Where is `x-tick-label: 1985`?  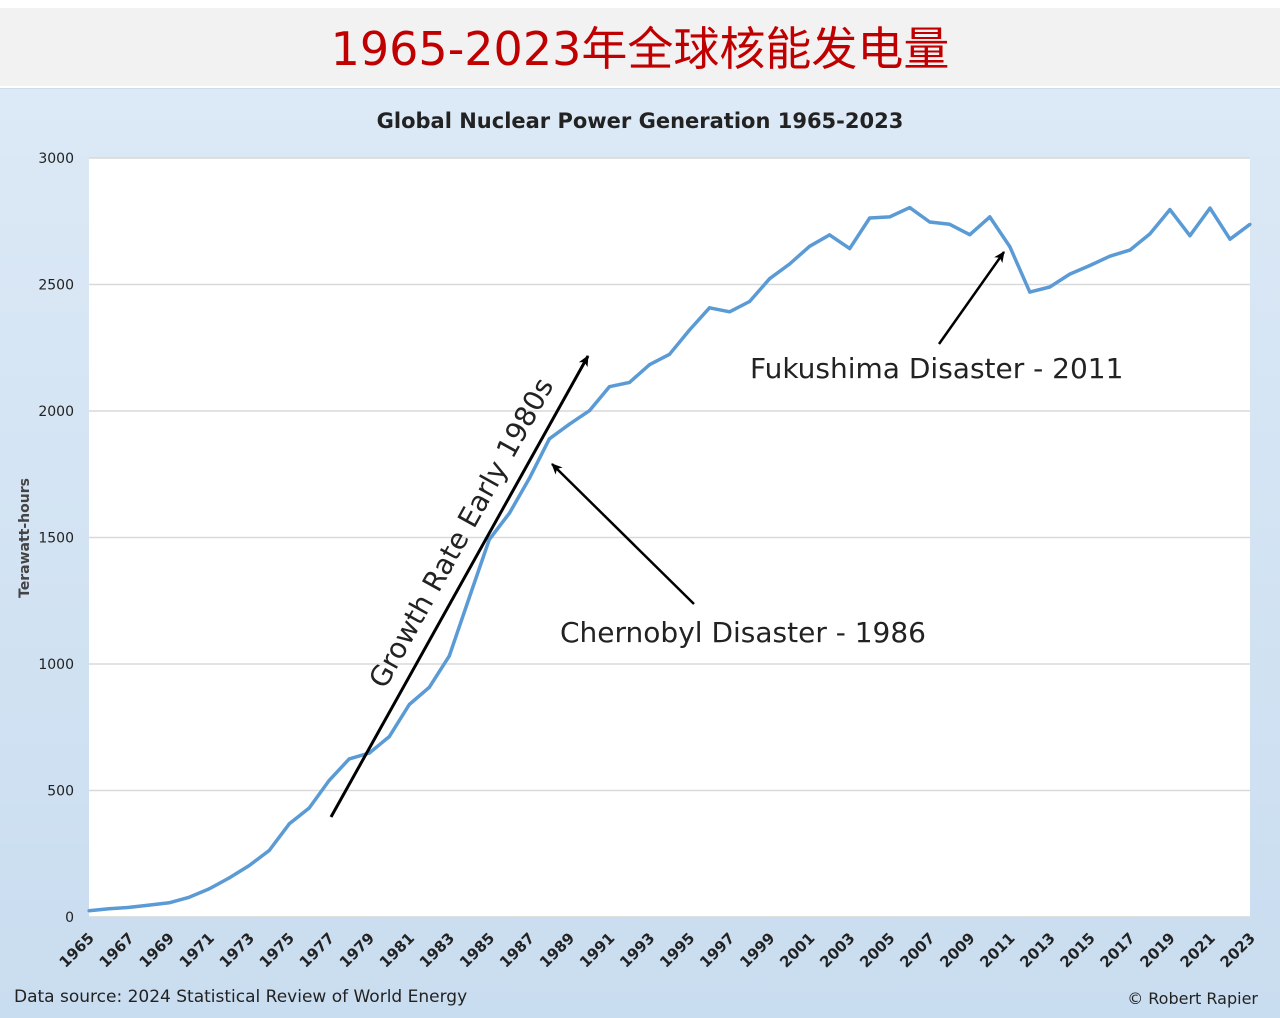 x-tick-label: 1985 is located at coordinates (477, 950).